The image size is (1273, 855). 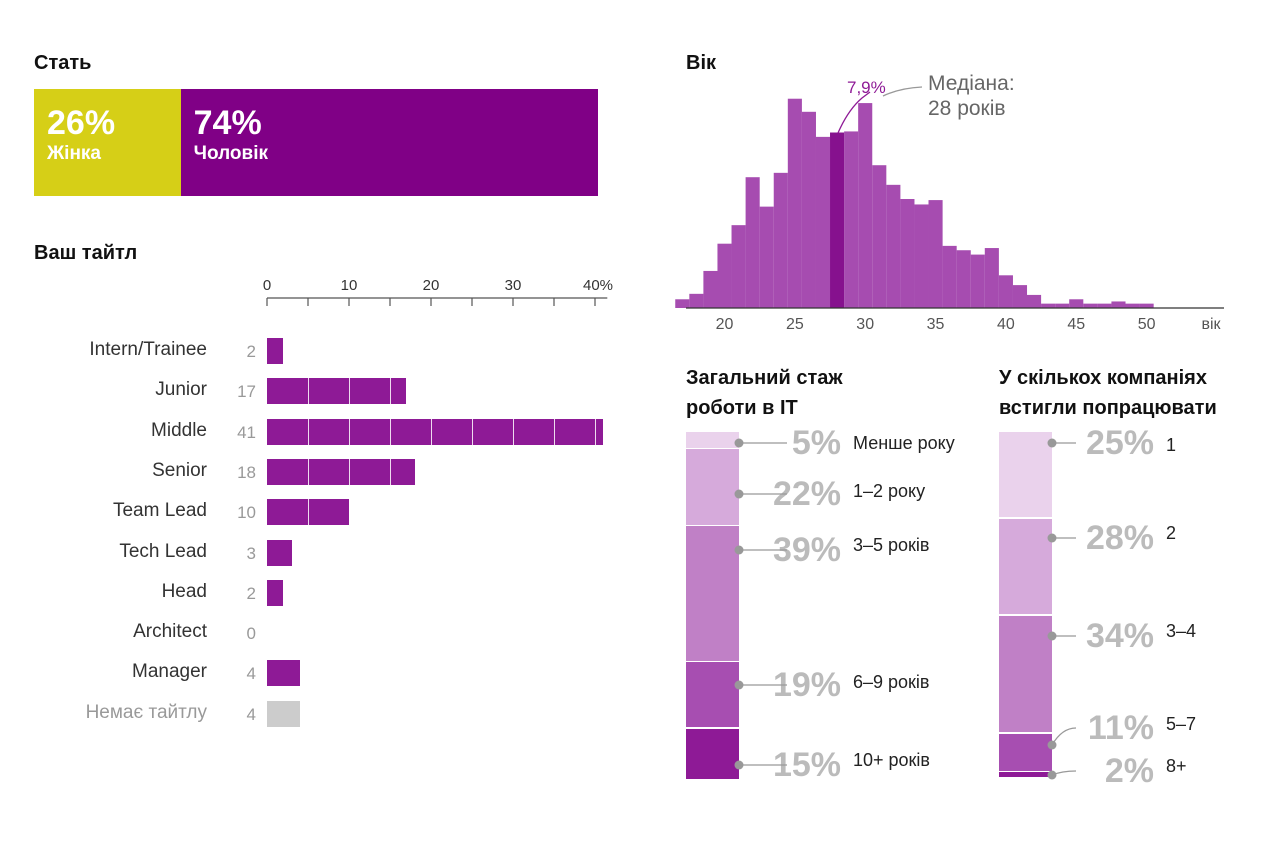 What do you see at coordinates (816, 443) in the screenshot?
I see `stack-pct: 5%` at bounding box center [816, 443].